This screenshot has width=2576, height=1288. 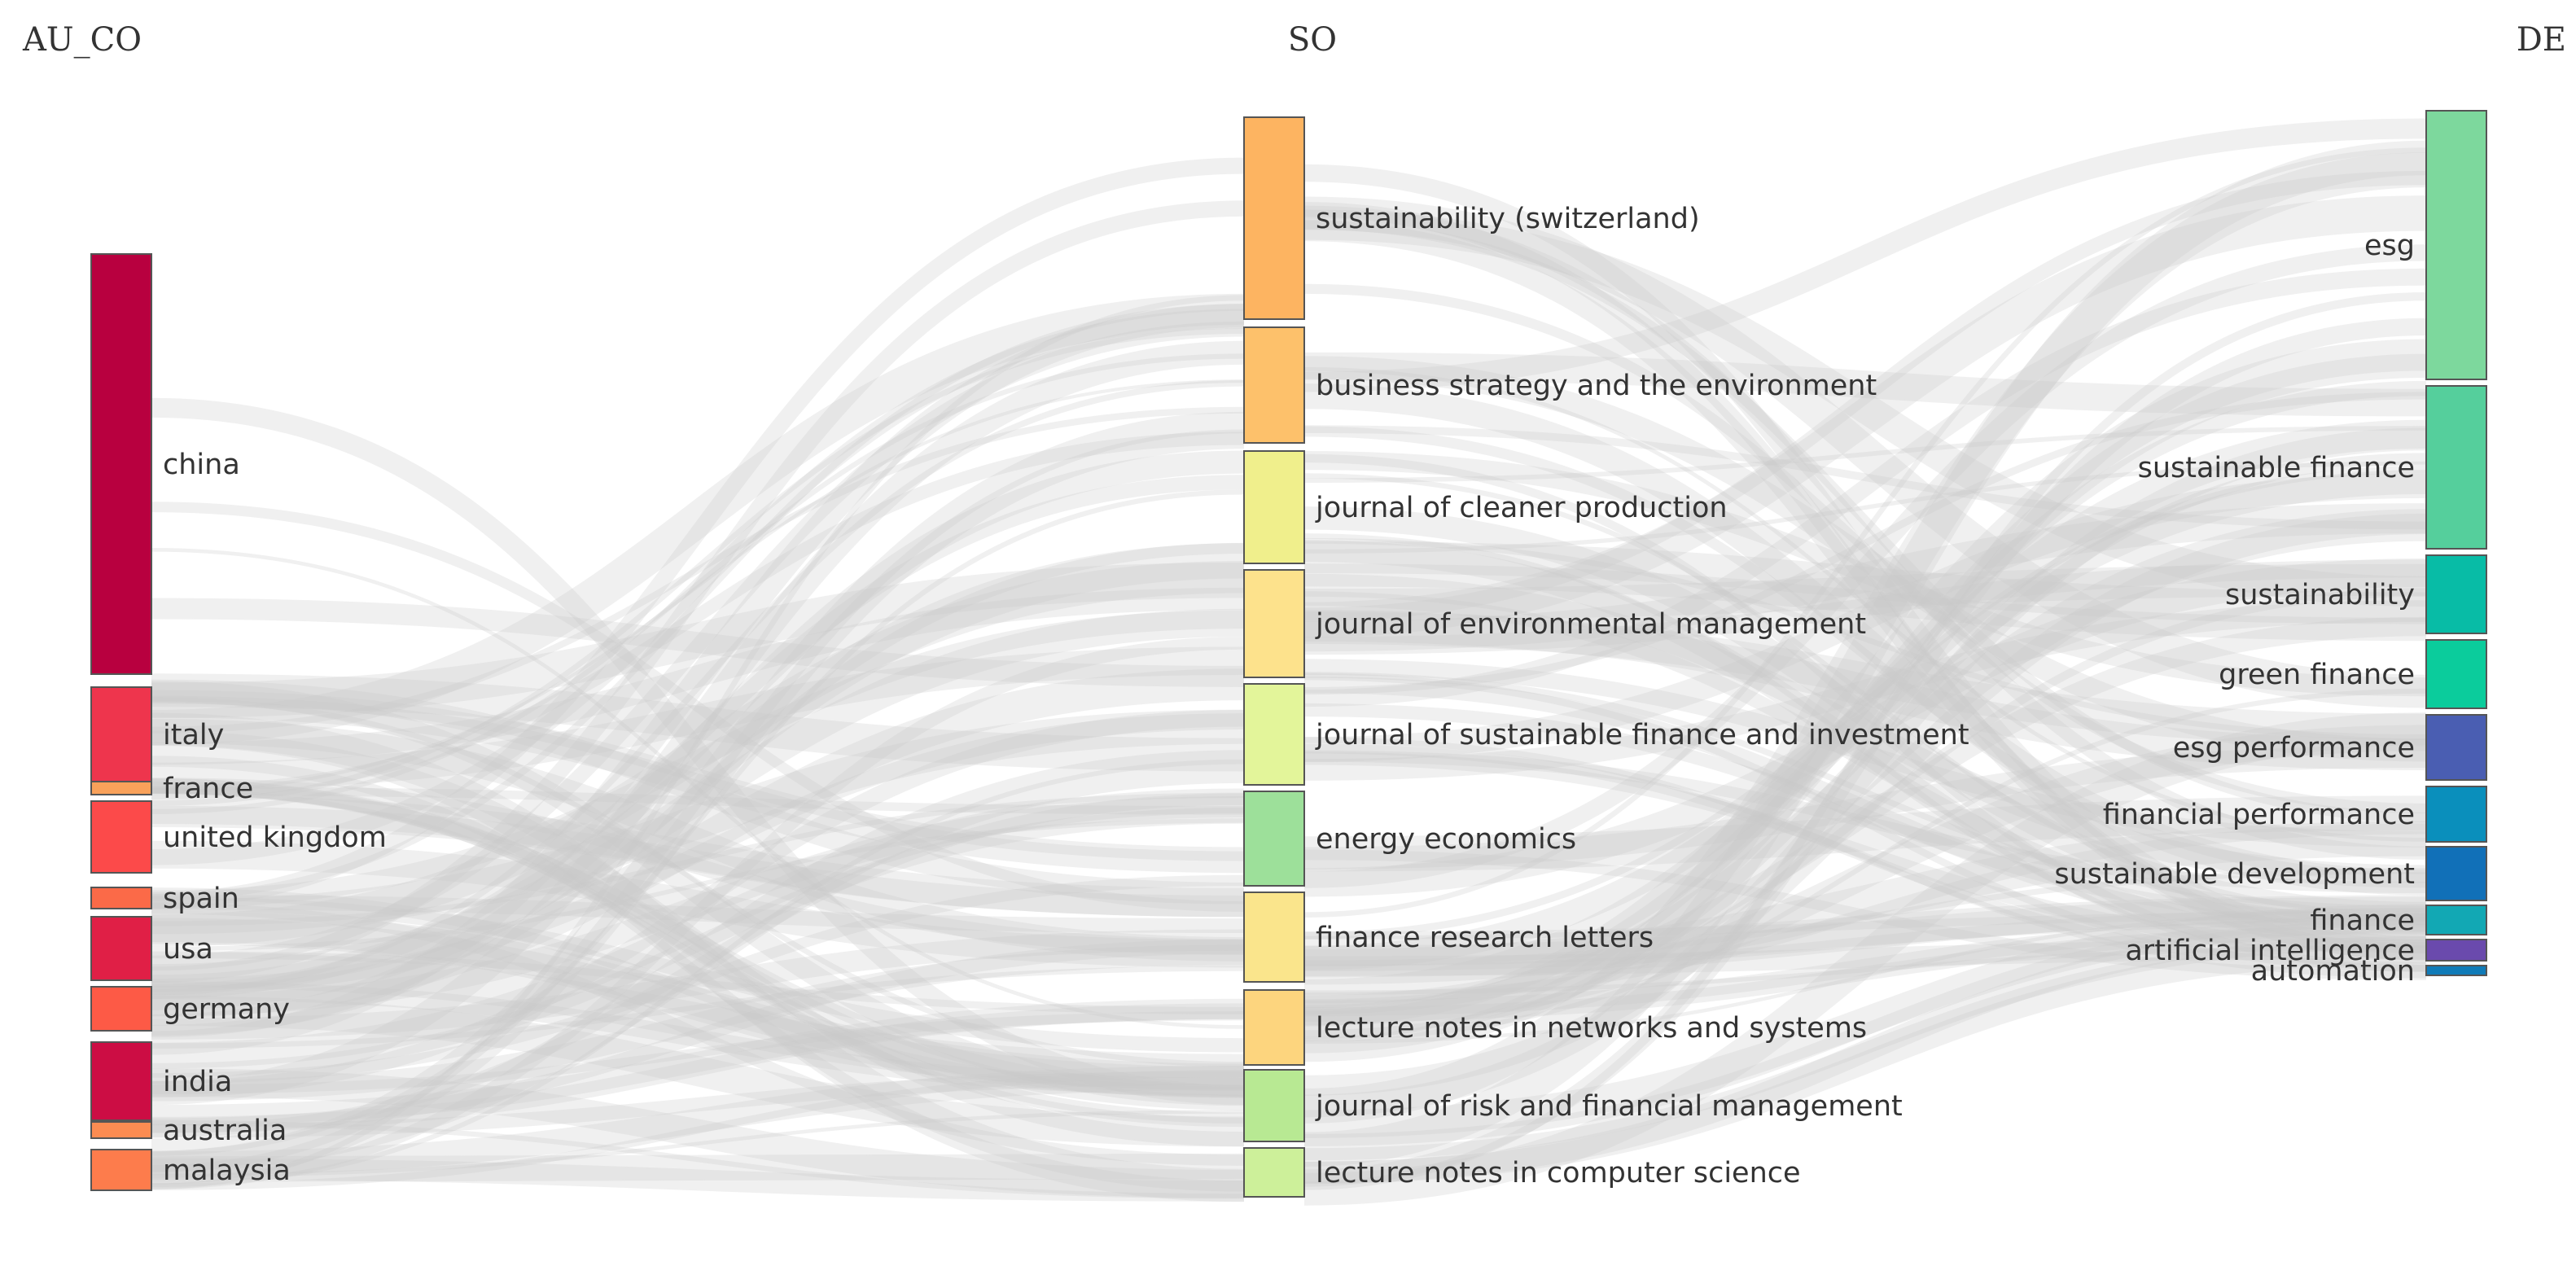 What do you see at coordinates (1274, 507) in the screenshot?
I see `node-journal-of-cleaner-production` at bounding box center [1274, 507].